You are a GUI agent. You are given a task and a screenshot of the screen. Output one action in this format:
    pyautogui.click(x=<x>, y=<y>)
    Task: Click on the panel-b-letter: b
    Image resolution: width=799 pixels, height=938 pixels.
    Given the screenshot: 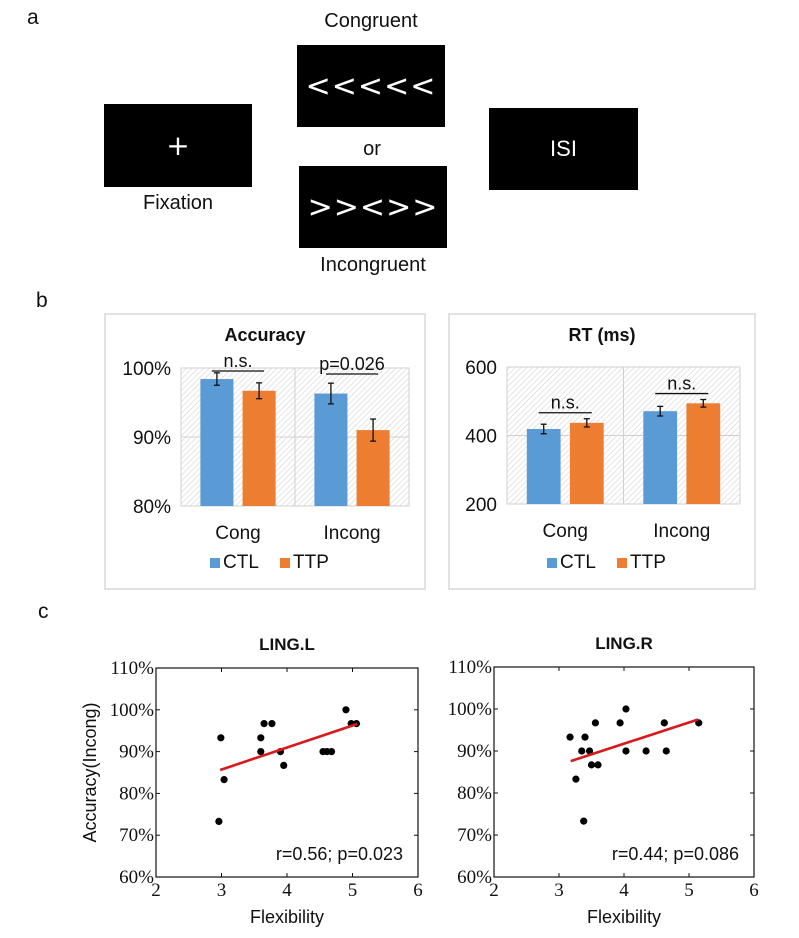 What is the action you would take?
    pyautogui.click(x=42, y=300)
    